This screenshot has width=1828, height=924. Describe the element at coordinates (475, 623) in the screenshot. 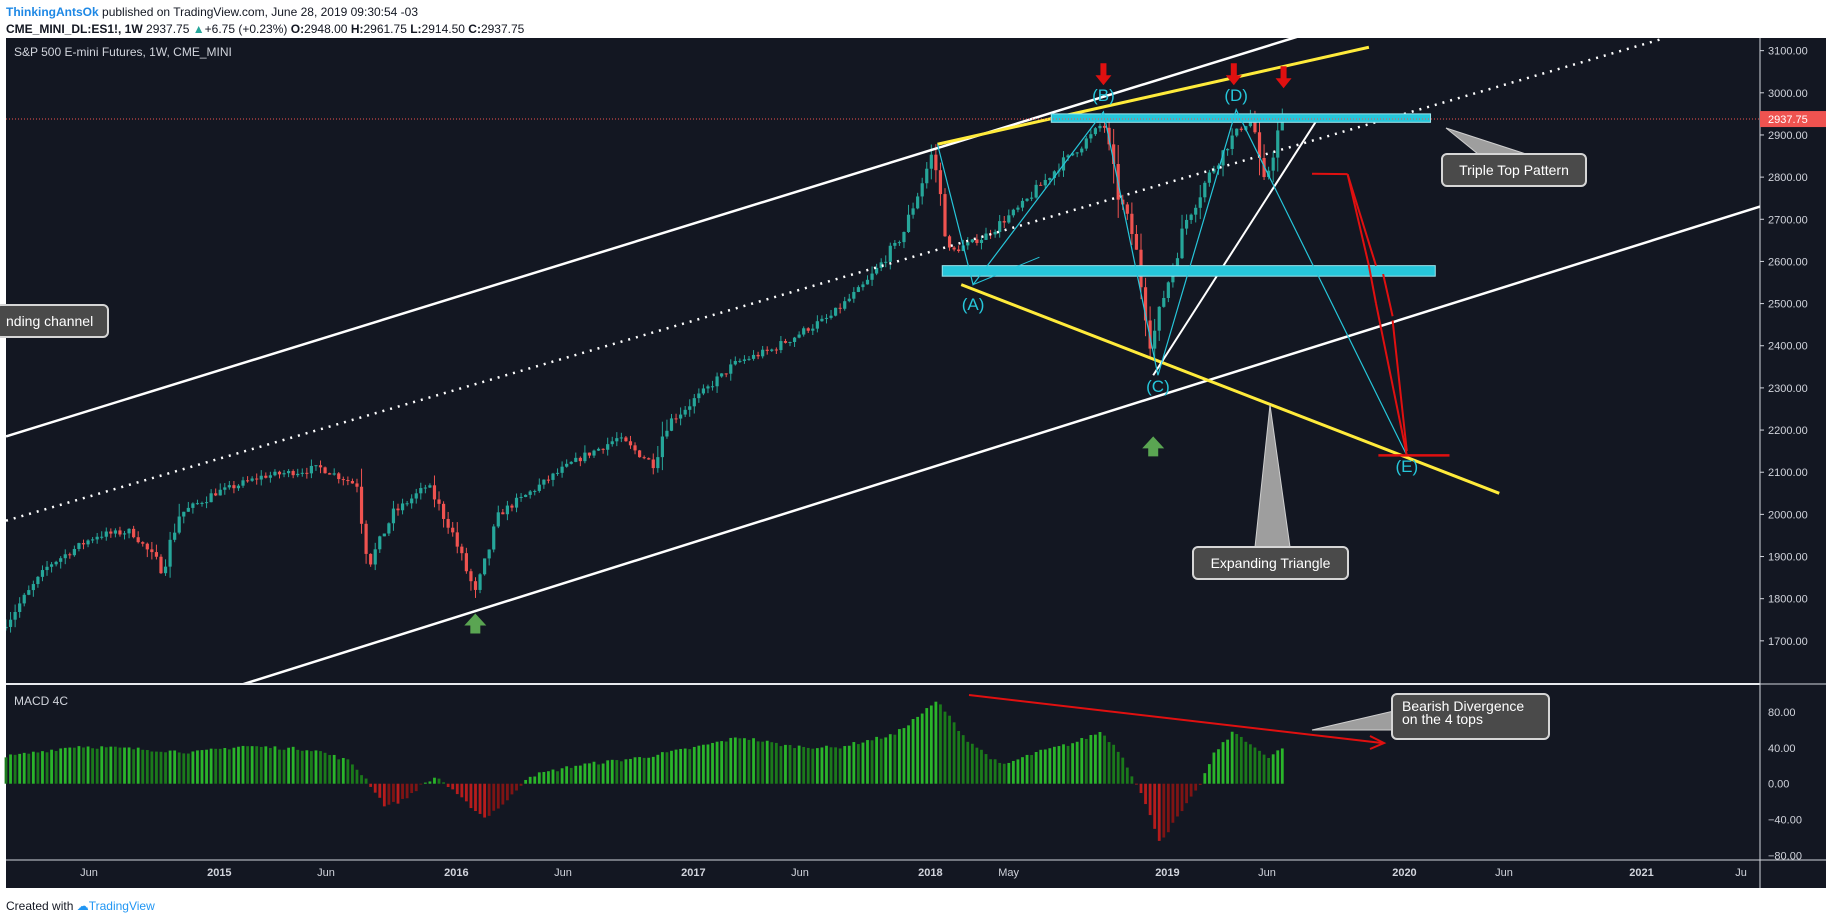

I see `up-arrow-icon` at that location.